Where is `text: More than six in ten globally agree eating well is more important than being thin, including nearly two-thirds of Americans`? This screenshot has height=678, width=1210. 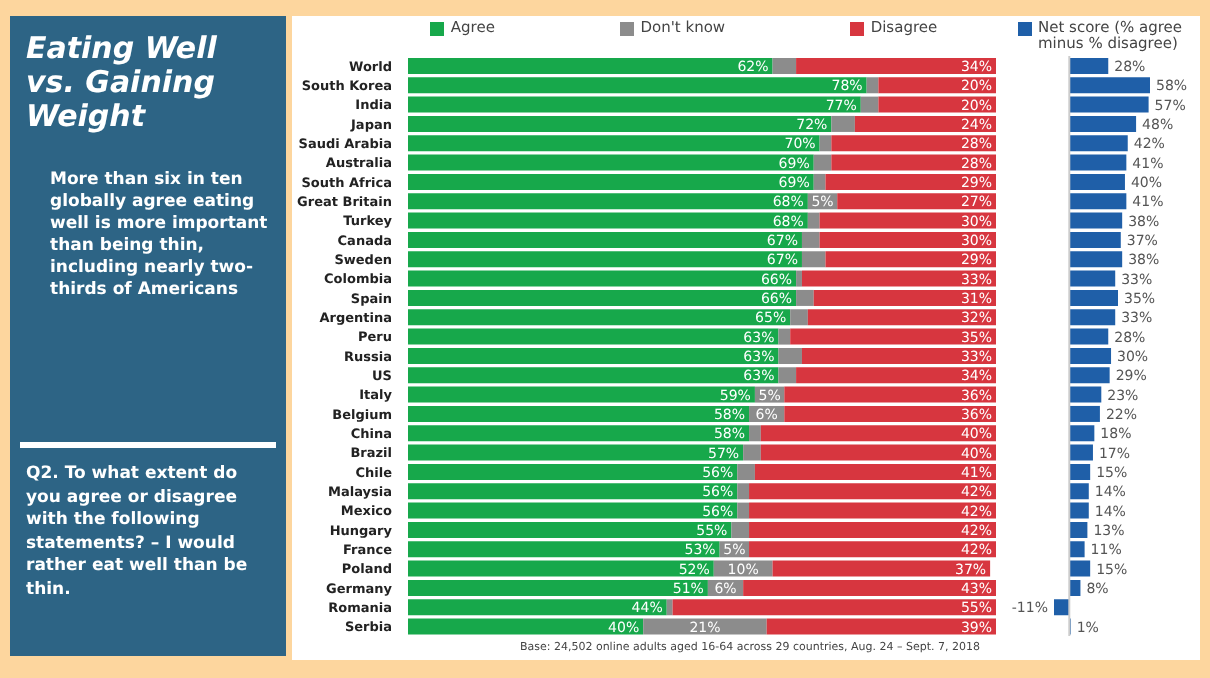 text: More than six in ten globally agree eating well is more important than being thin, including nearly two-thirds of Americans is located at coordinates (160, 236).